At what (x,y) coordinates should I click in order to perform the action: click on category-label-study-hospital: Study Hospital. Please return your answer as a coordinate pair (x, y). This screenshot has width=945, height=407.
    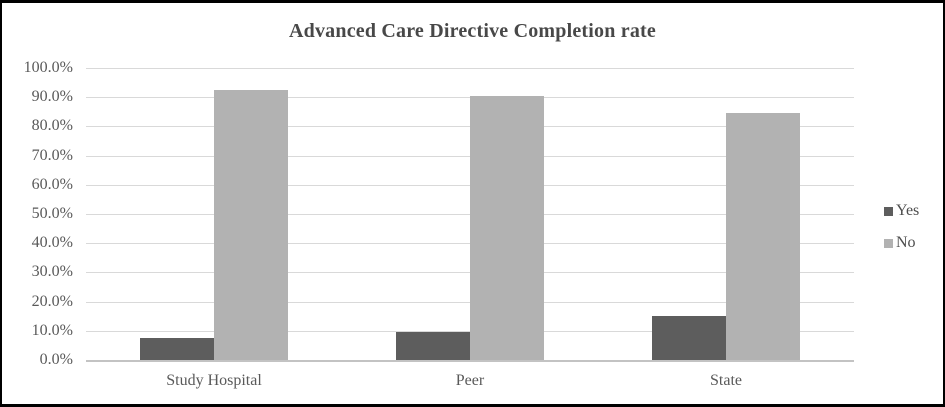
    Looking at the image, I should click on (214, 380).